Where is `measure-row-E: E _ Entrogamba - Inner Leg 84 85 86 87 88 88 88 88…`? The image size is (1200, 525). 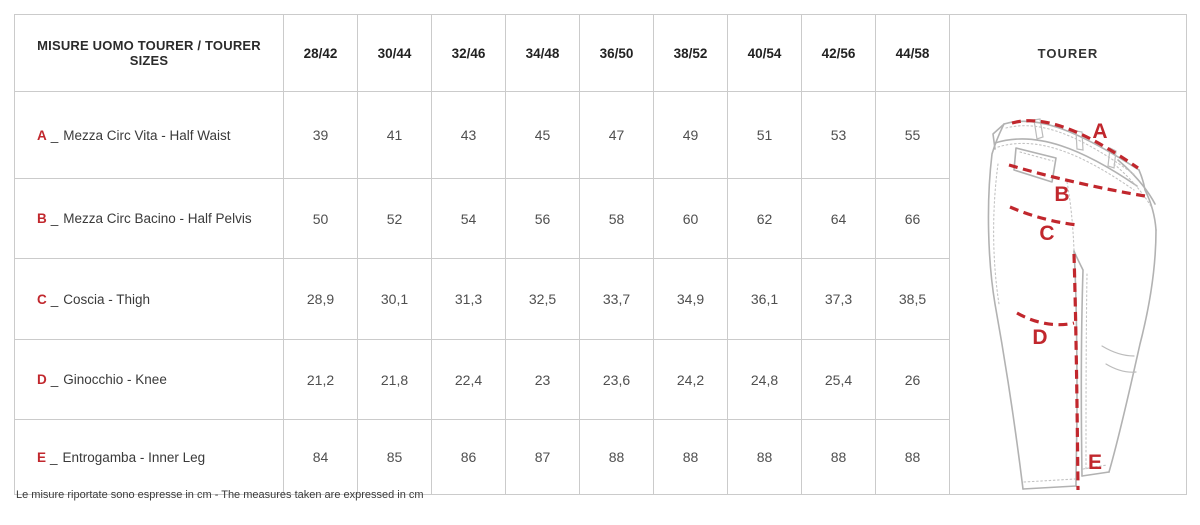 measure-row-E: E _ Entrogamba - Inner Leg 84 85 86 87 88 88 88 88… is located at coordinates (600, 457).